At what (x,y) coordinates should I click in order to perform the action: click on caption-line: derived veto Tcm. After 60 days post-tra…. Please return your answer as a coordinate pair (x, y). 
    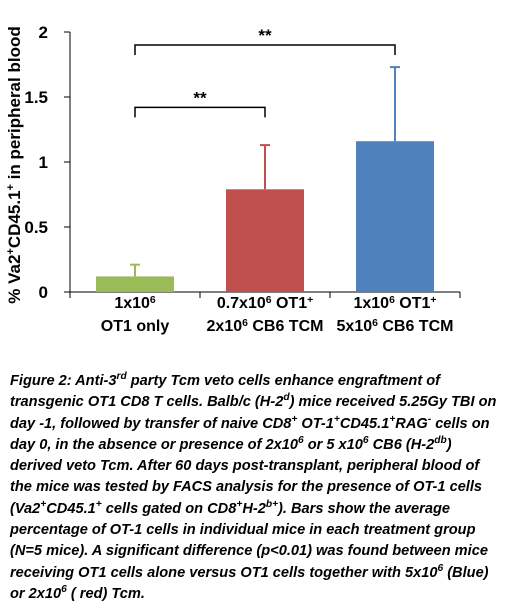
    Looking at the image, I should click on (245, 466).